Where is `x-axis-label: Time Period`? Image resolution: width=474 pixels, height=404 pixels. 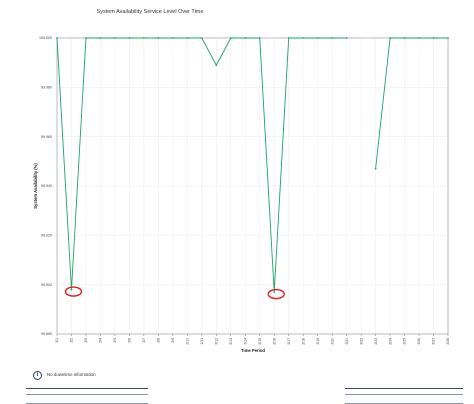
x-axis-label: Time Period is located at coordinates (253, 350).